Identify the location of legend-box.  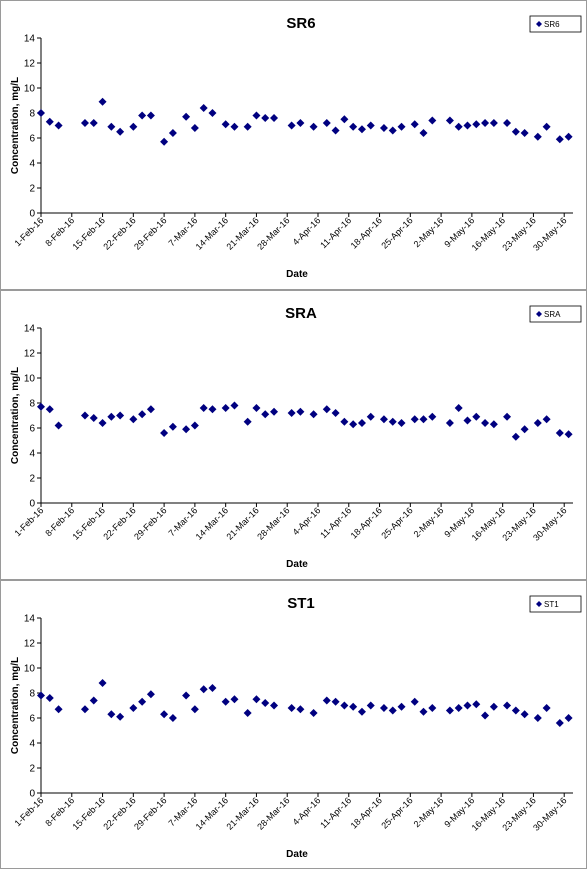
(555, 314).